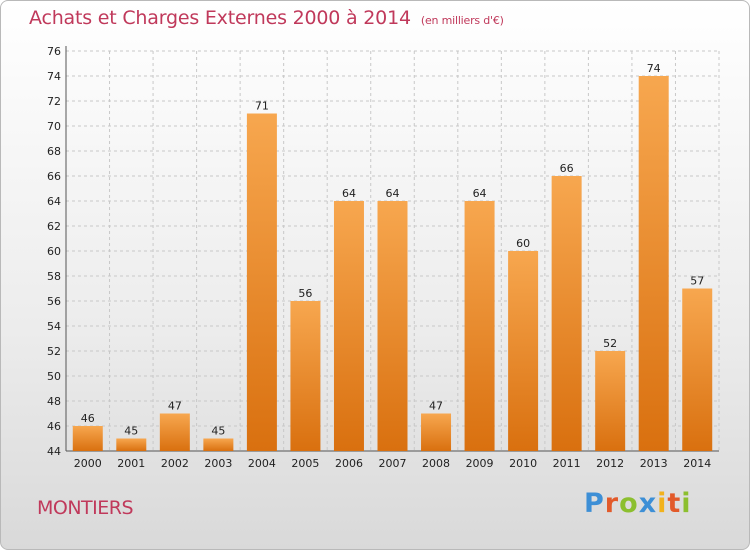  What do you see at coordinates (674, 503) in the screenshot?
I see `logo-letter: t` at bounding box center [674, 503].